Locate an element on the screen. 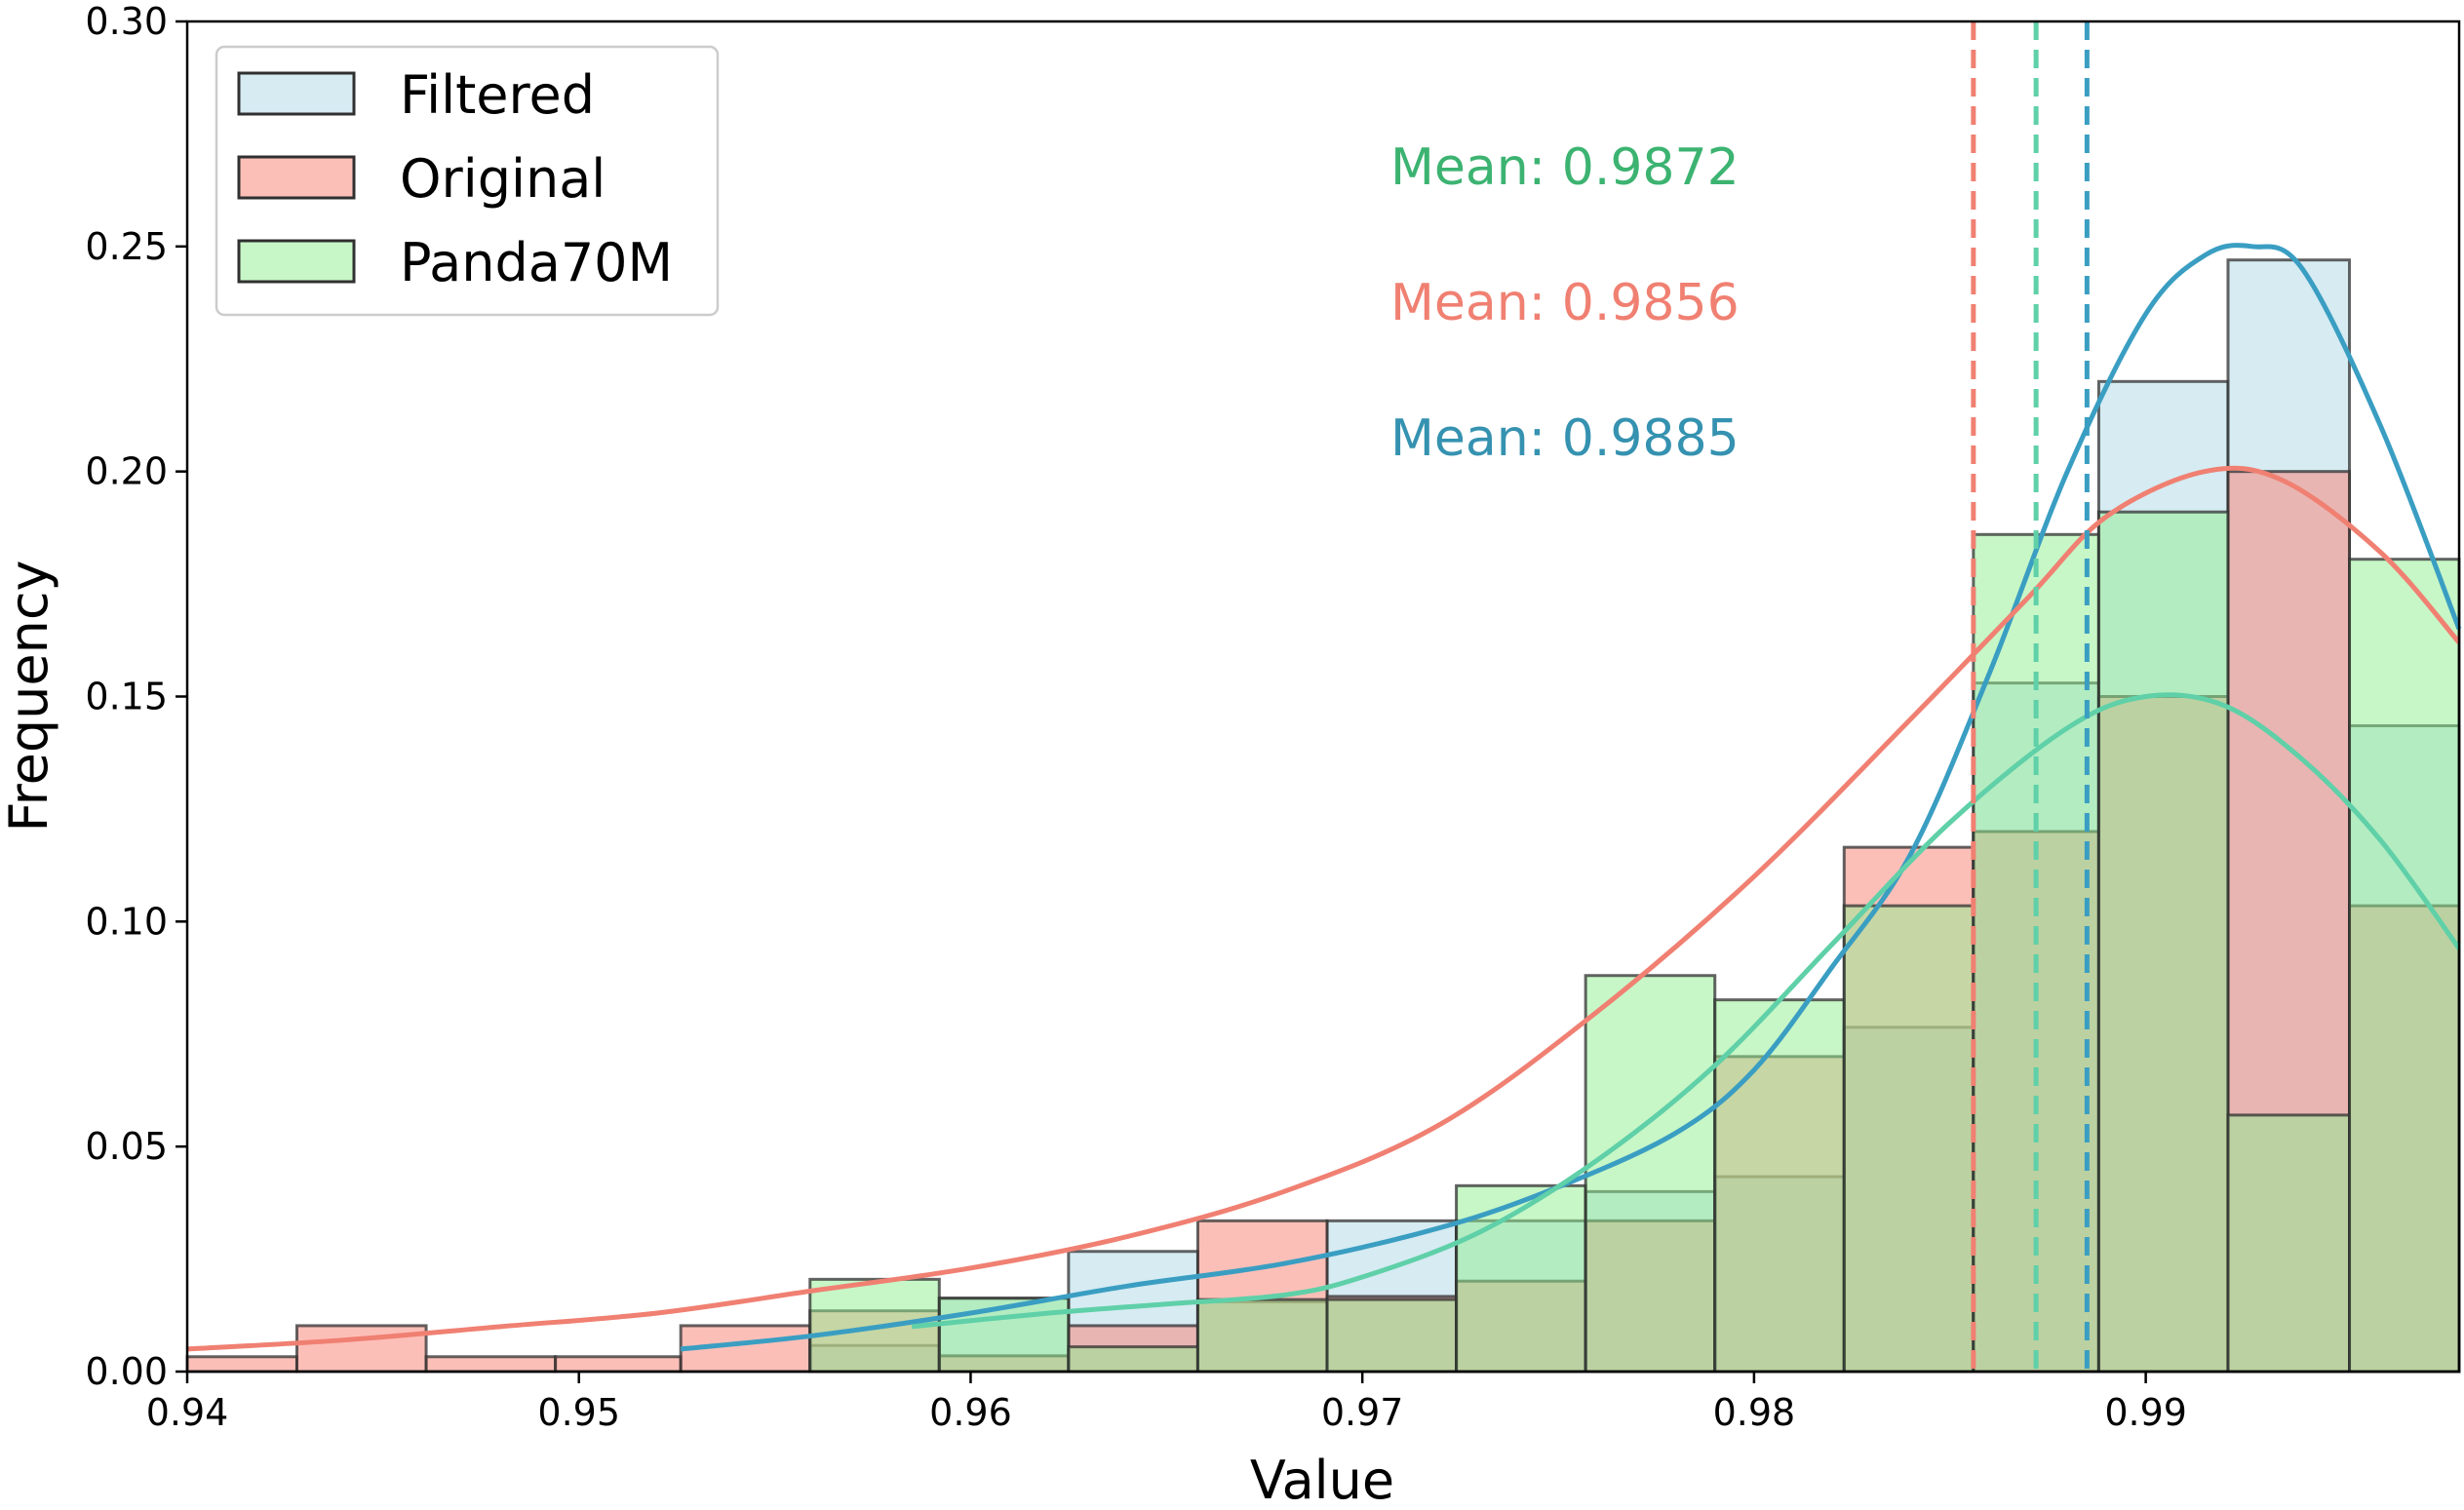 Image resolution: width=2464 pixels, height=1510 pixels. x-axis-label: Value is located at coordinates (1322, 1478).